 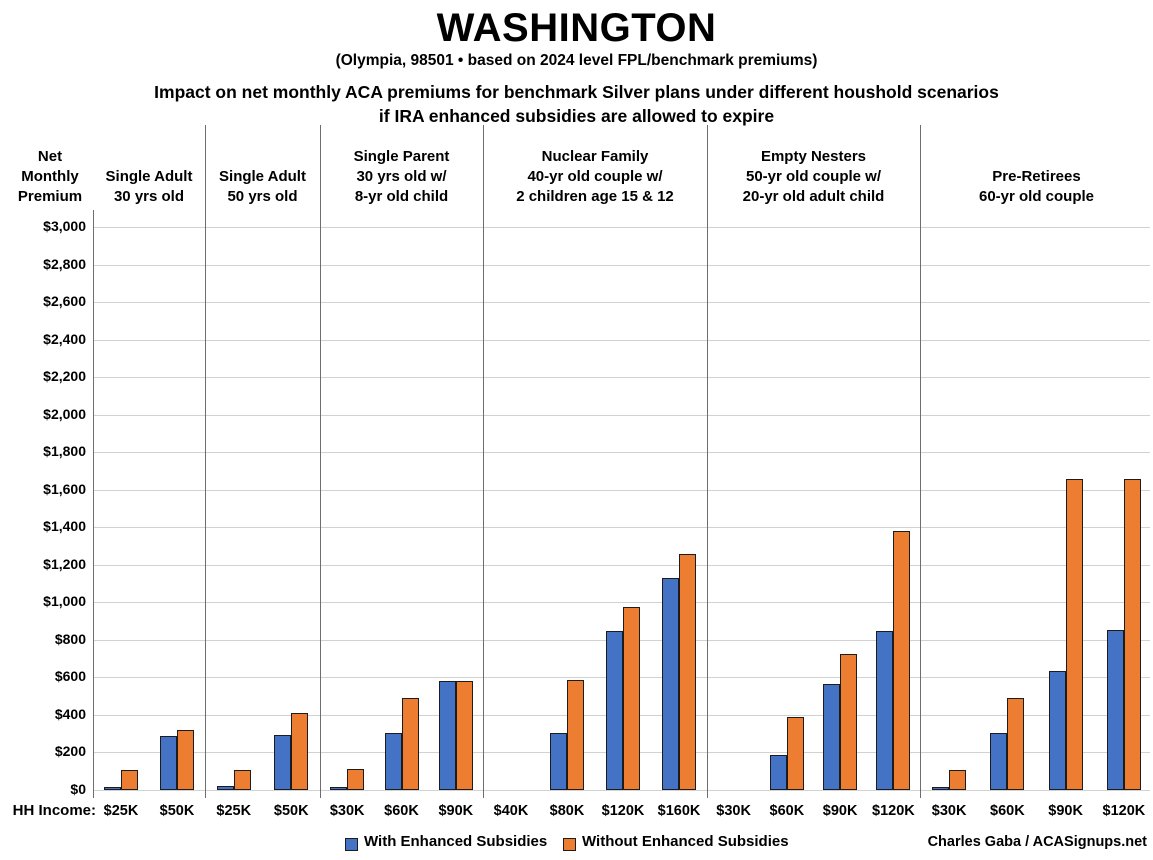 I want to click on y-tick-label: $2,600, so click(x=64, y=301).